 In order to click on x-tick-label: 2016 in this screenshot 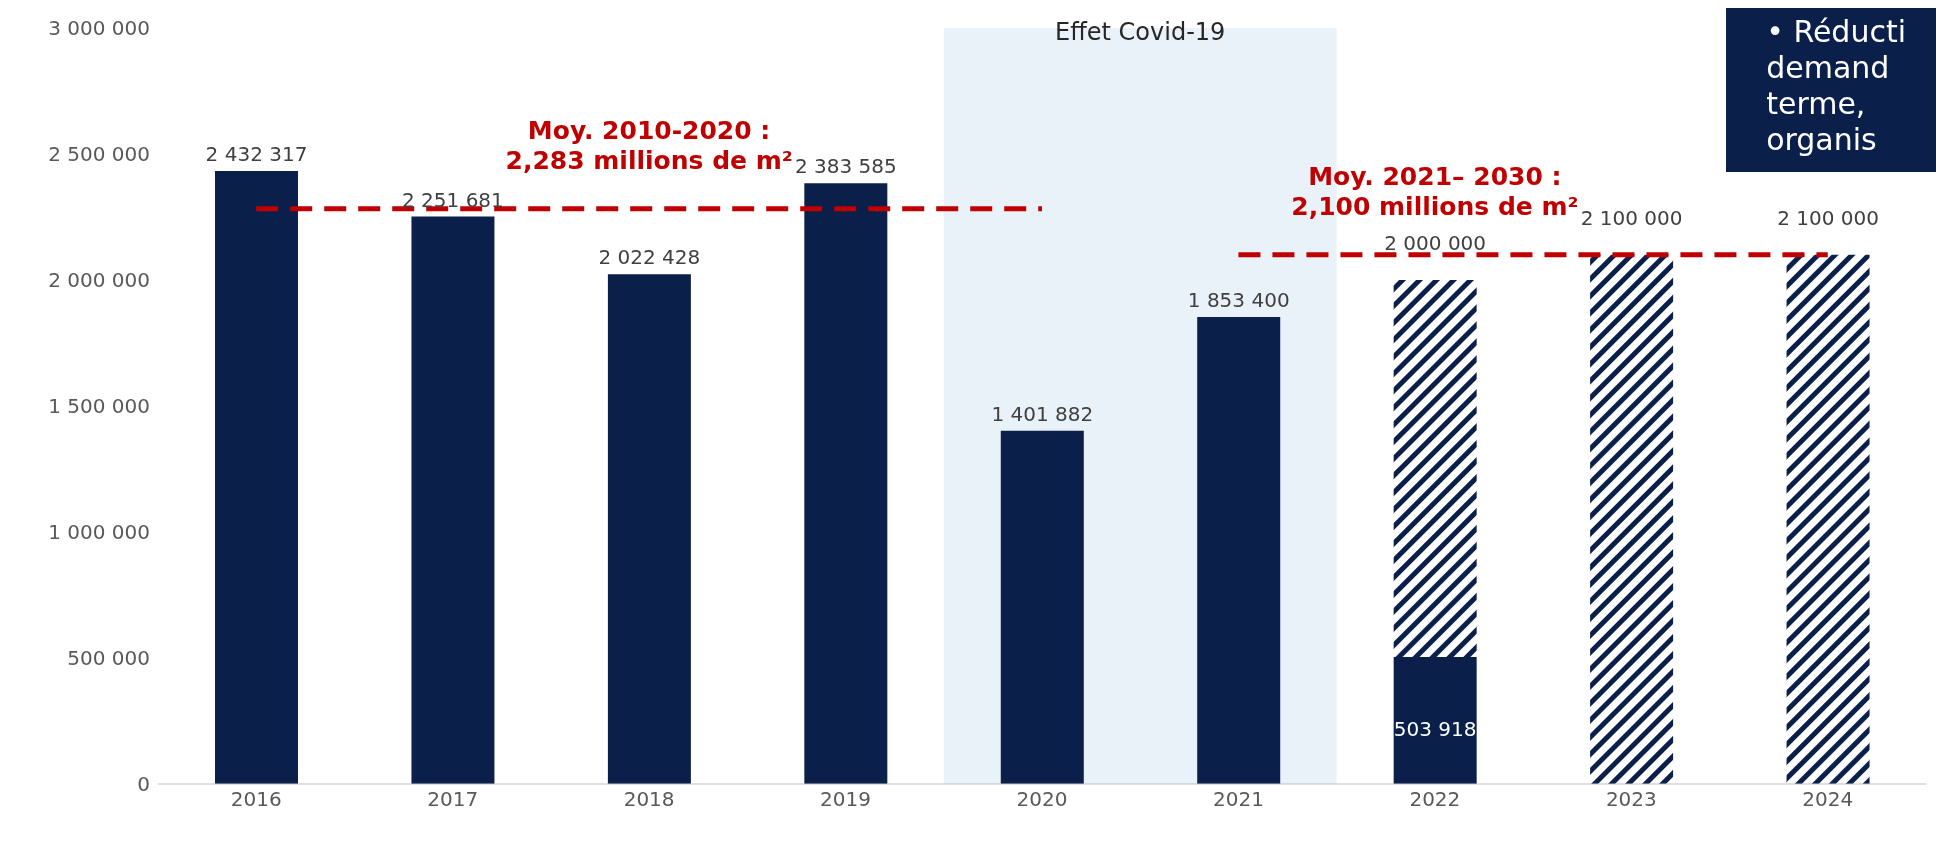, I will do `click(256, 799)`.